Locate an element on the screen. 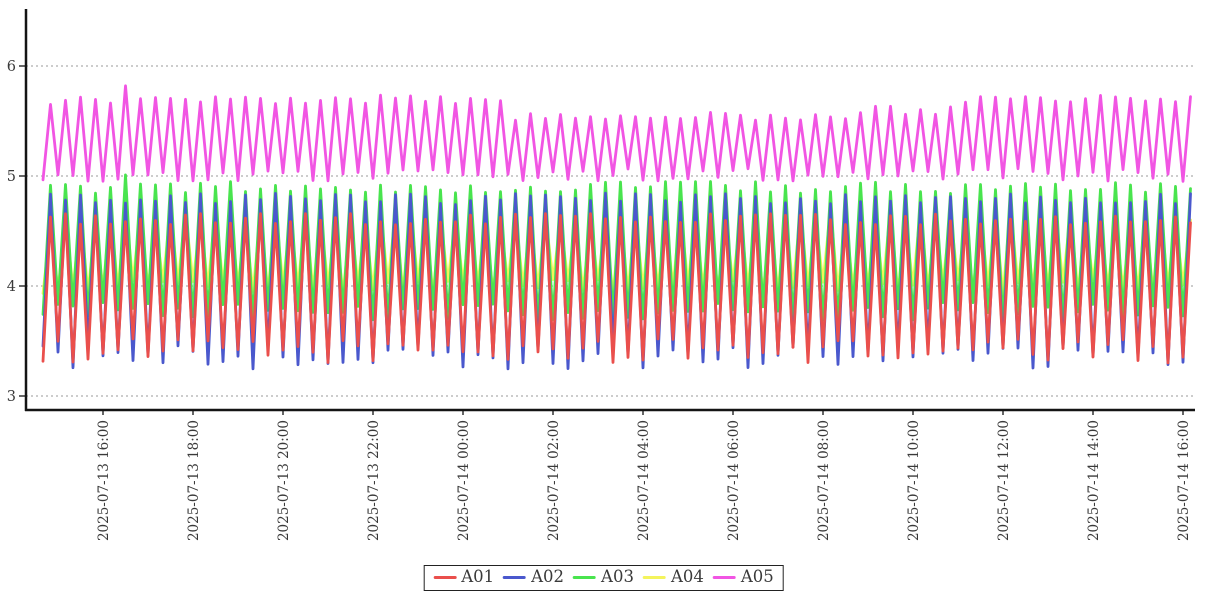  x-tick-label: 2025-07-14 14:00 is located at coordinates (1094, 480).